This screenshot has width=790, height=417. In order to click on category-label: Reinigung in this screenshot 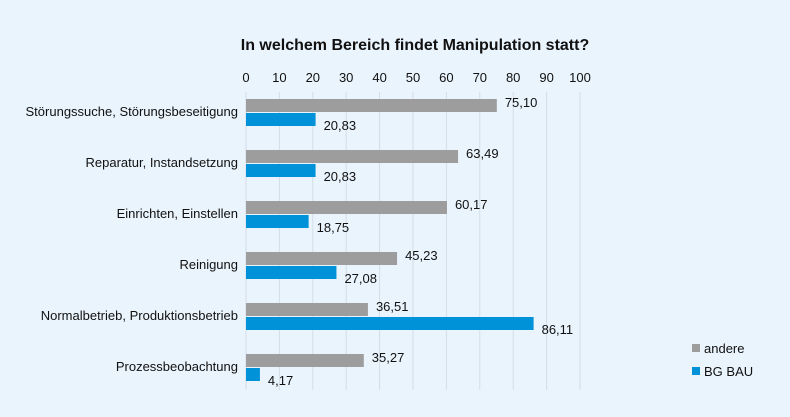, I will do `click(208, 264)`.